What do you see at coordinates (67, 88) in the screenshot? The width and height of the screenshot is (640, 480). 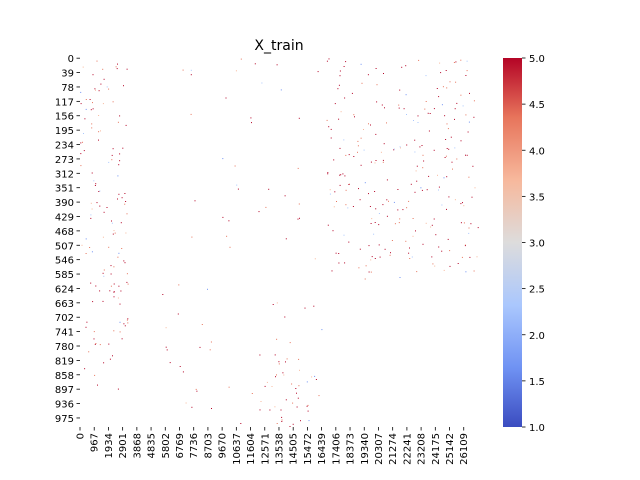 I see `y-tick-label: 78` at bounding box center [67, 88].